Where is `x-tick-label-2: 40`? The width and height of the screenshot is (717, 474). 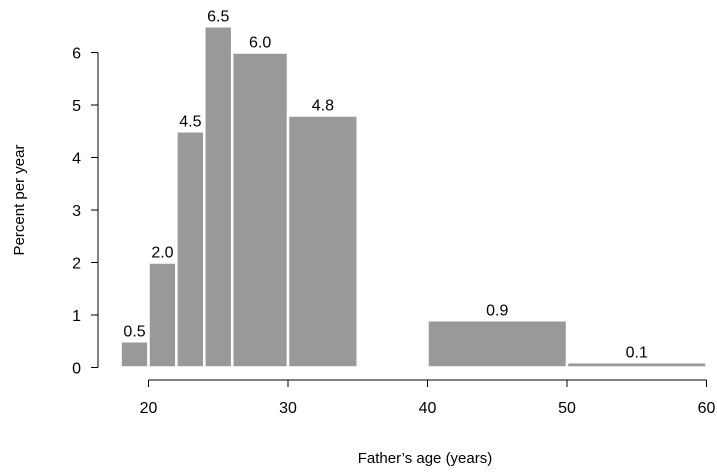
x-tick-label-2: 40 is located at coordinates (428, 408).